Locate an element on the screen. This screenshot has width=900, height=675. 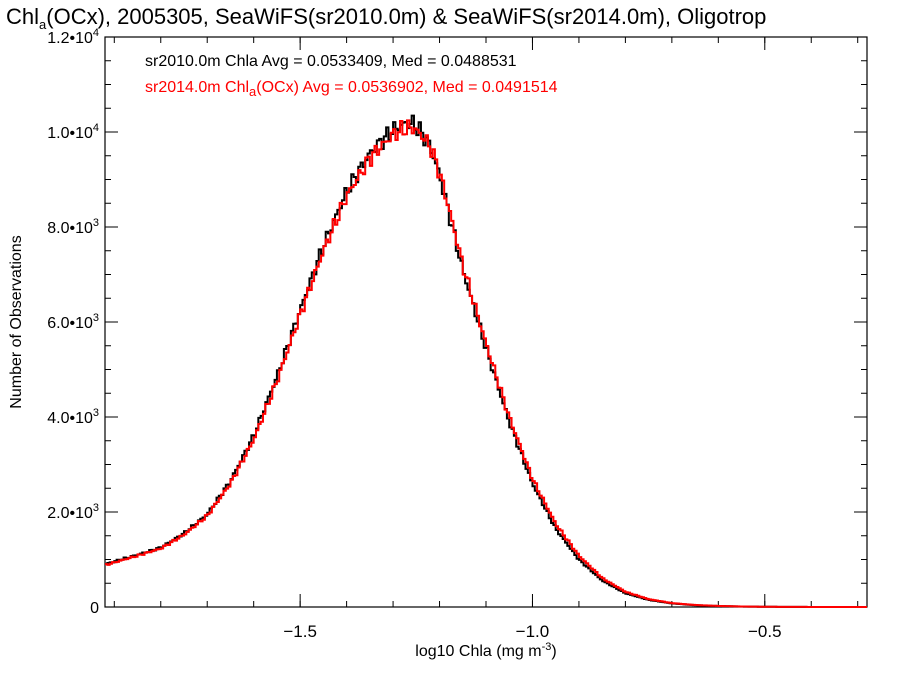
y-tick-label: 4.0•103 is located at coordinates (73, 417).